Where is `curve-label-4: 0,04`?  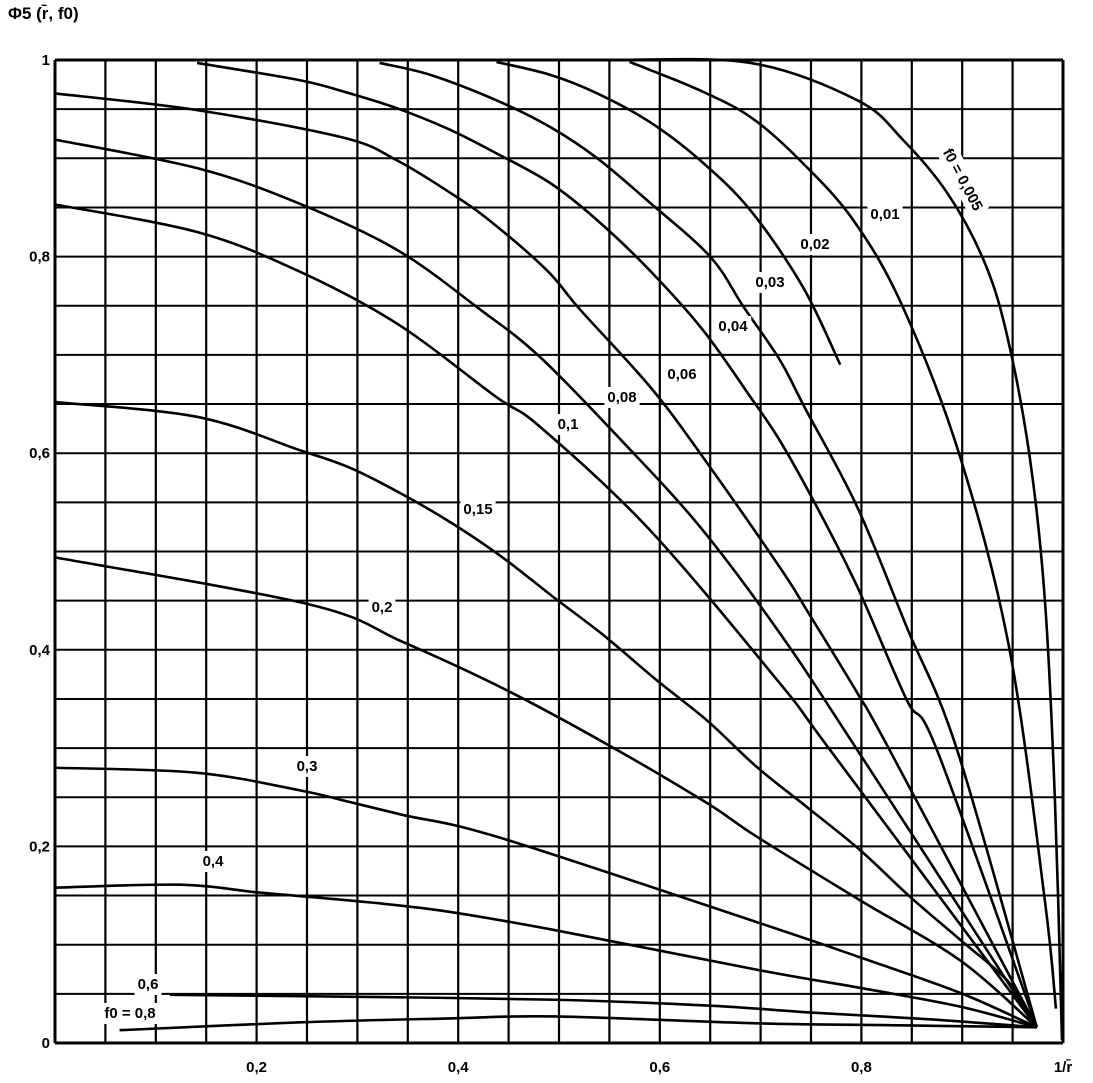
curve-label-4: 0,04 is located at coordinates (733, 326).